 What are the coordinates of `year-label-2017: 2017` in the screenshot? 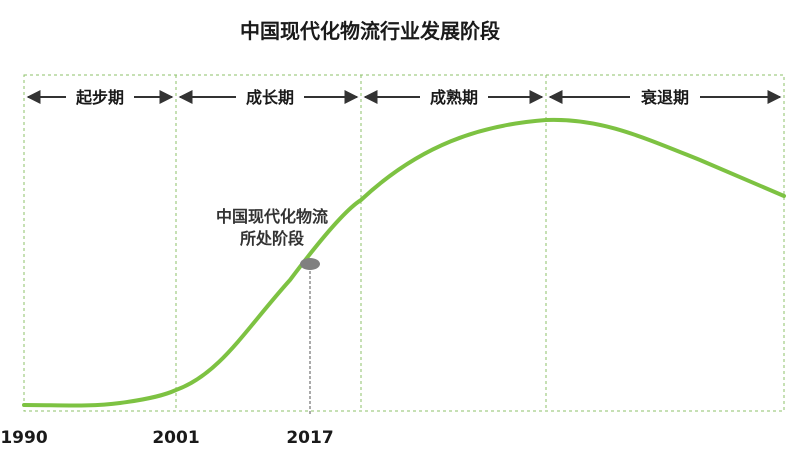 It's located at (309, 438).